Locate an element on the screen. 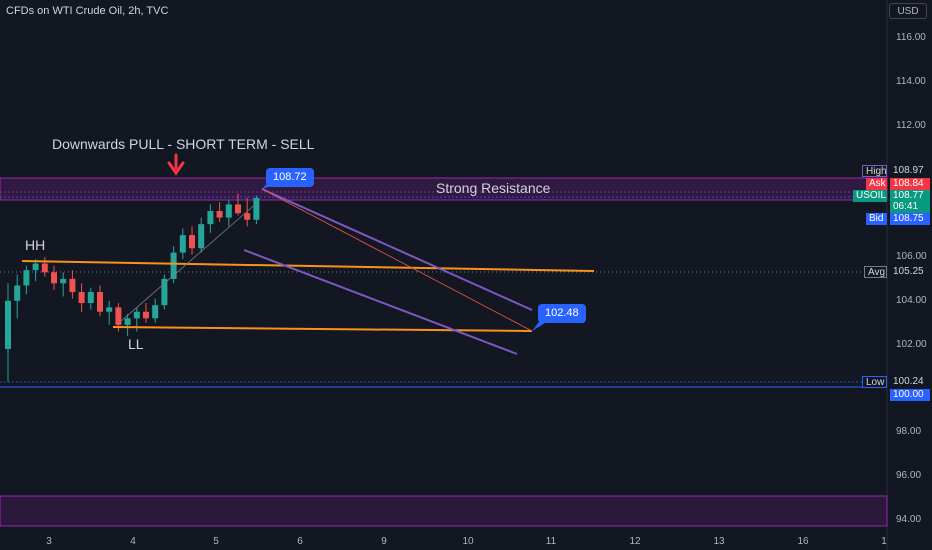  y-tick-label: 116.00 is located at coordinates (911, 37).